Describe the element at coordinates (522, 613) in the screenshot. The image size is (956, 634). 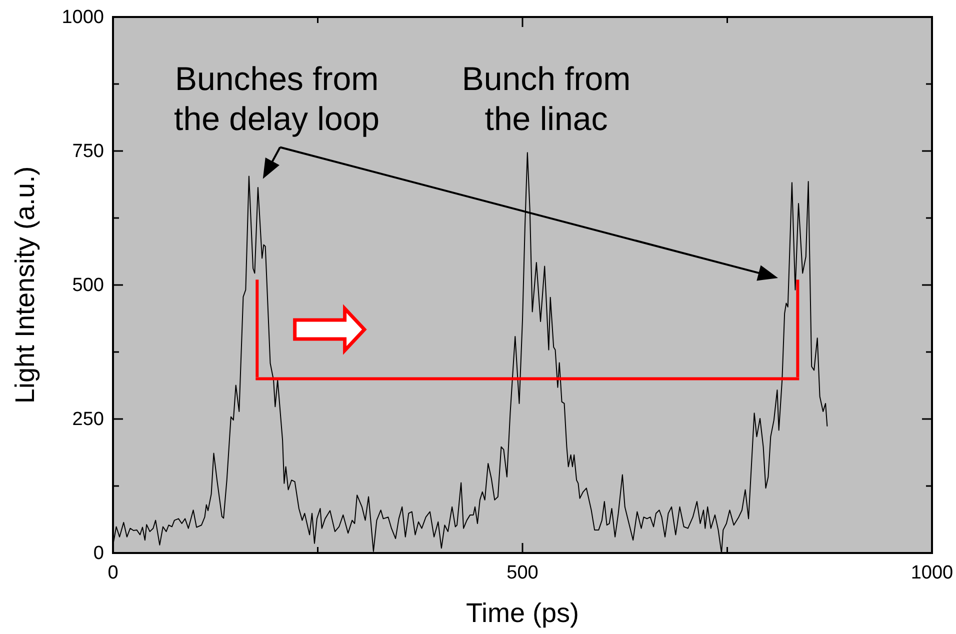
I see `x-axis-title: Time (ps)` at that location.